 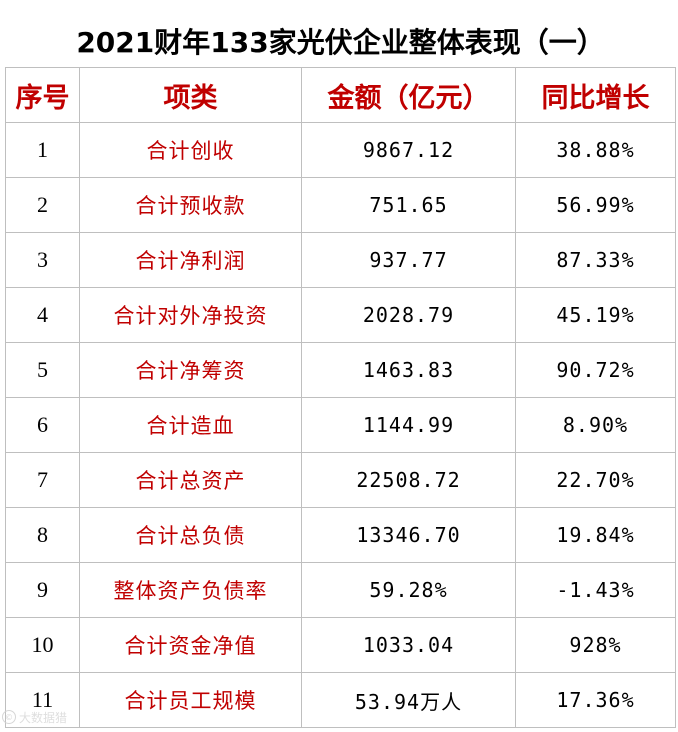 I want to click on table-row: 1 合计创收 9867.12 38.88%, so click(x=341, y=150).